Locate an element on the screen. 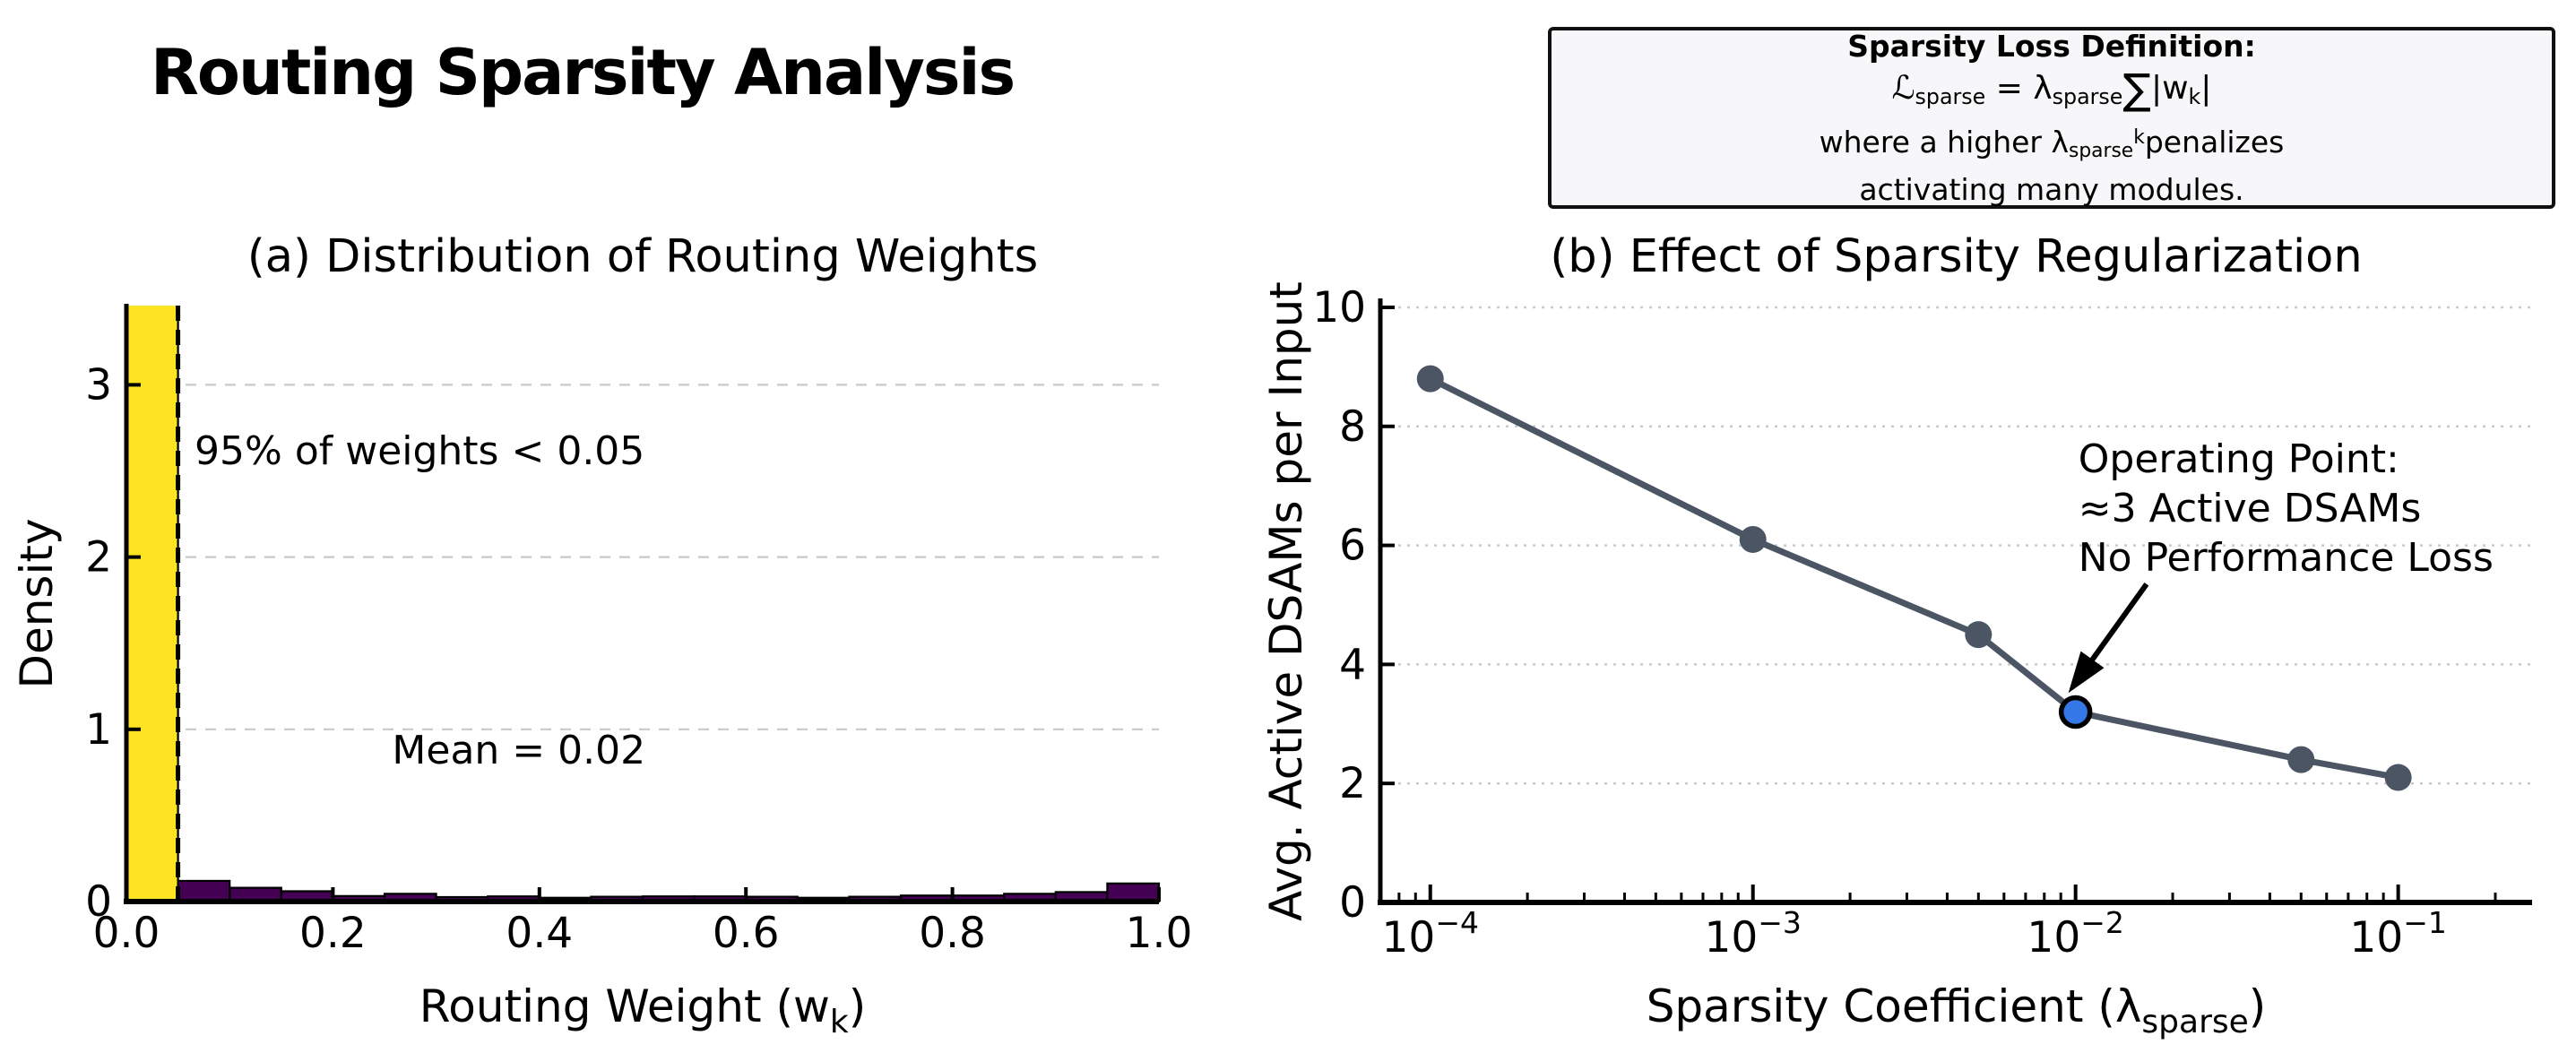 The image size is (2576, 1053). formula-weight-subscript: k is located at coordinates (2194, 97).